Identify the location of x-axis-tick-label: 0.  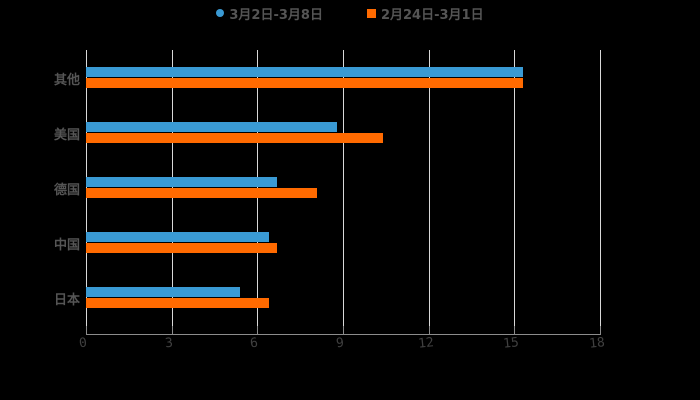
(83, 343).